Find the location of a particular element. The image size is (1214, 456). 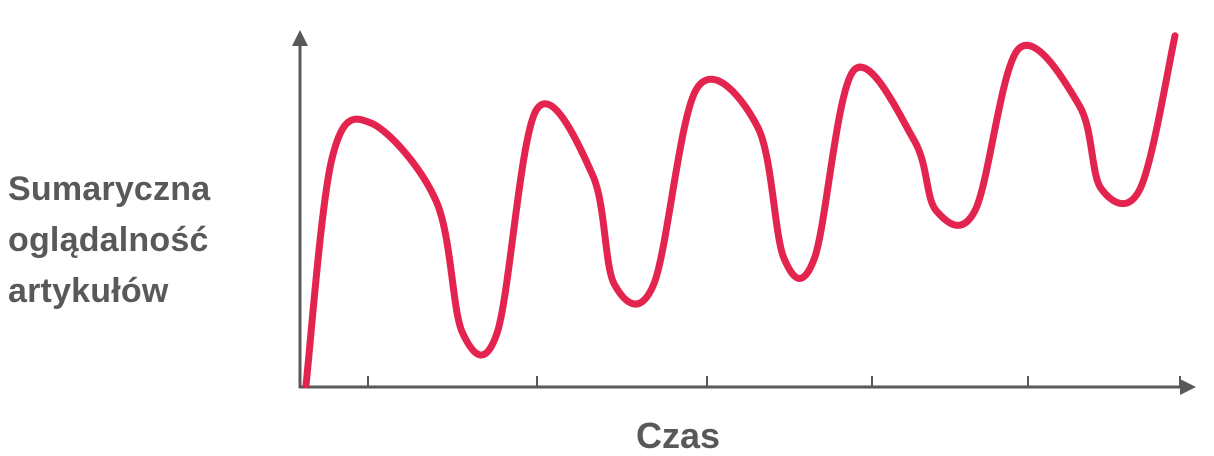

y-axis-label-line-2: oglądalność is located at coordinates (108, 240).